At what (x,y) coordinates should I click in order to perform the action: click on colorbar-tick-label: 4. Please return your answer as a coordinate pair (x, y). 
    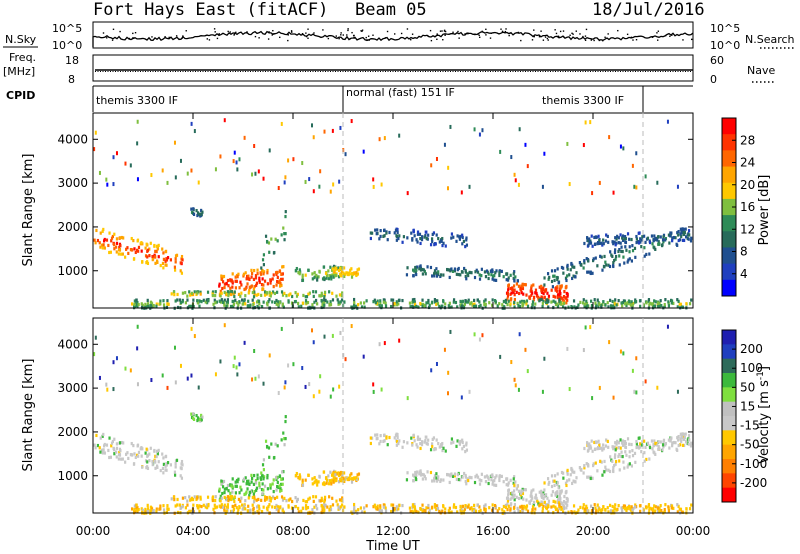
    Looking at the image, I should click on (744, 274).